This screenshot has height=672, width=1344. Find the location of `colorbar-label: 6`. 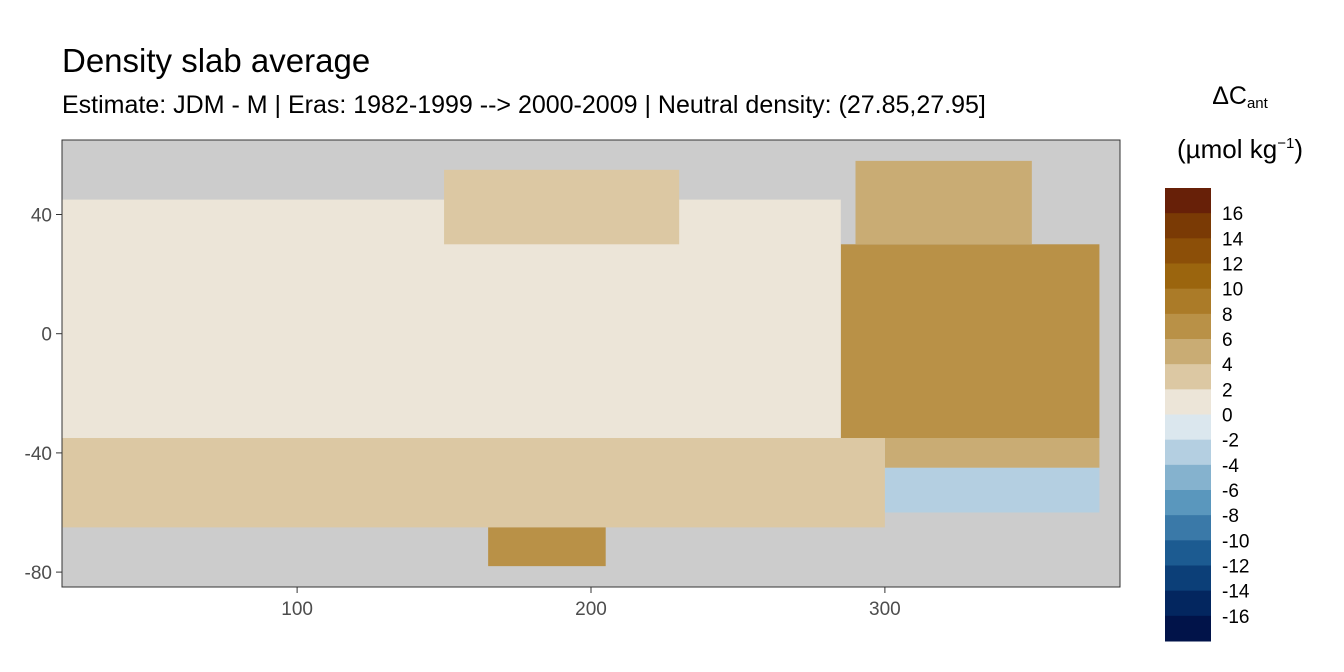

colorbar-label: 6 is located at coordinates (1227, 340).